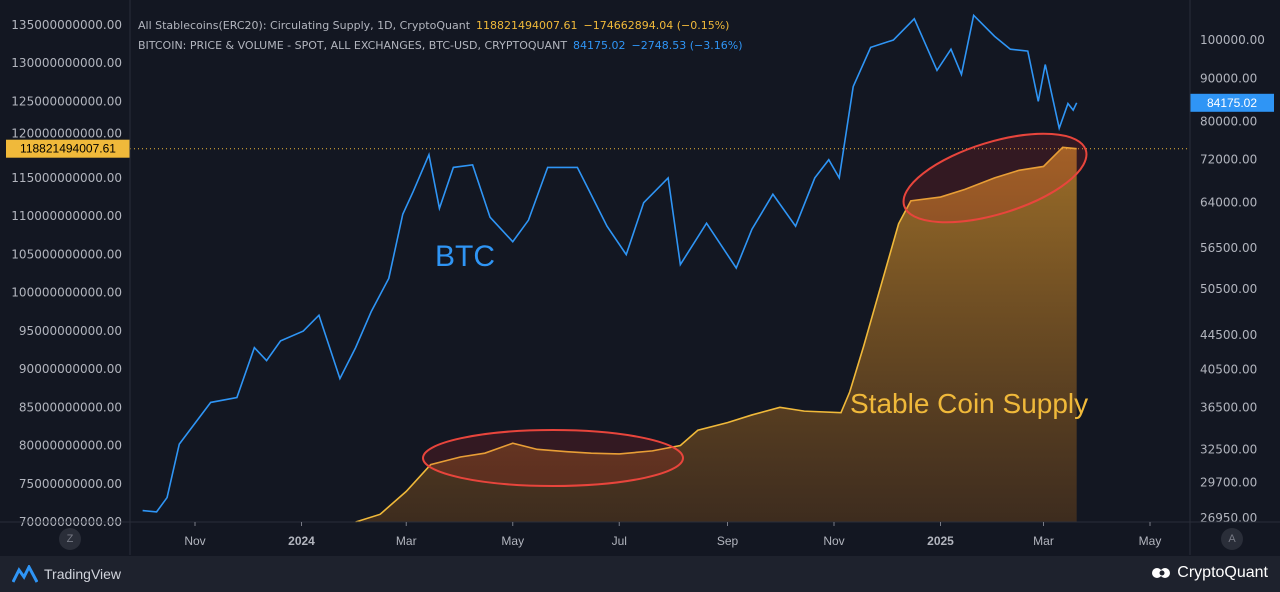  I want to click on left-tick-label: 80000000000.00, so click(70, 446).